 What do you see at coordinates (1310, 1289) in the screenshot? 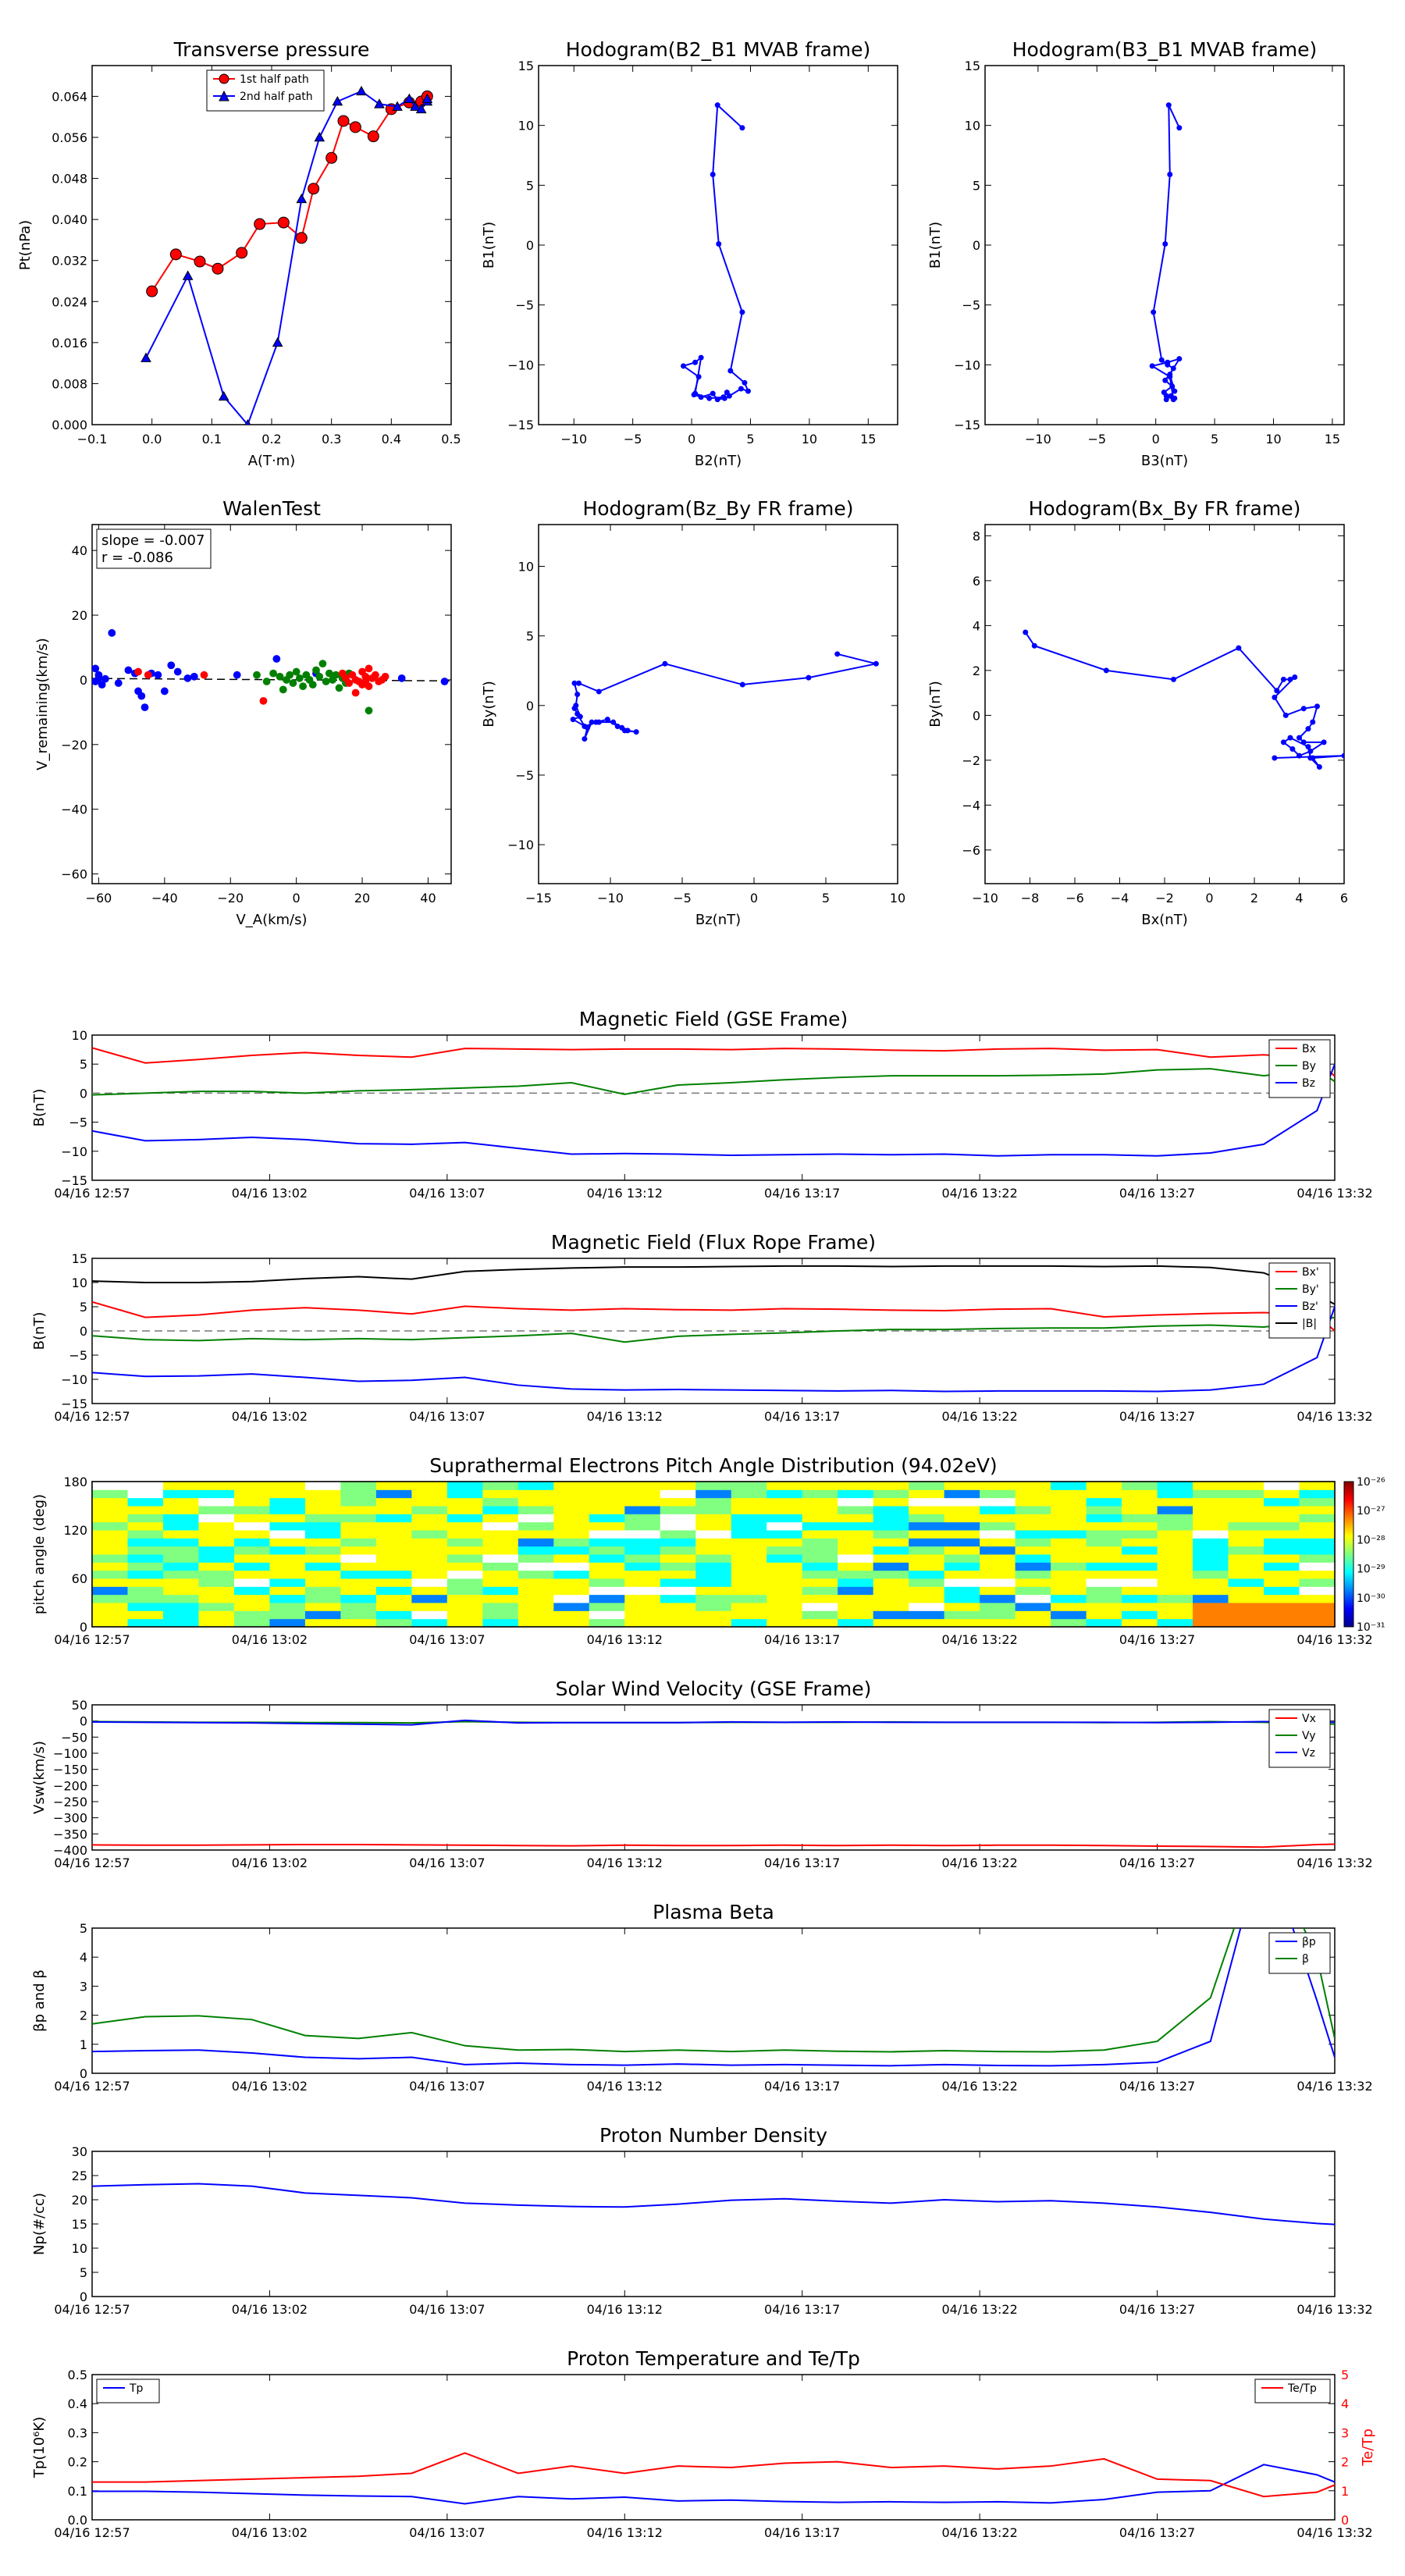
I see `legend-label: By'` at bounding box center [1310, 1289].